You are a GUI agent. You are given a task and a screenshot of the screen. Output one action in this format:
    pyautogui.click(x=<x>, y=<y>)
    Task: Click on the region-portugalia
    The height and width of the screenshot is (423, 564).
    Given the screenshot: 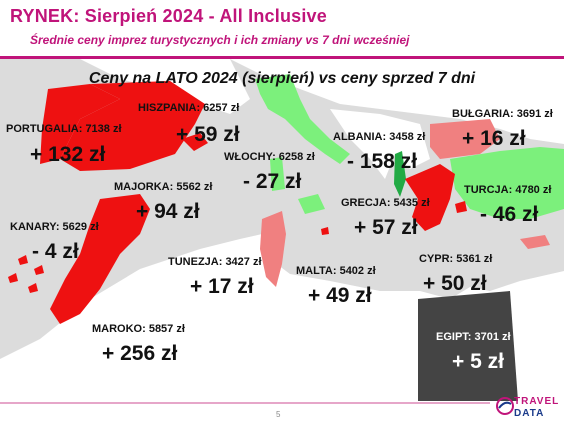 What is the action you would take?
    pyautogui.click(x=80, y=124)
    